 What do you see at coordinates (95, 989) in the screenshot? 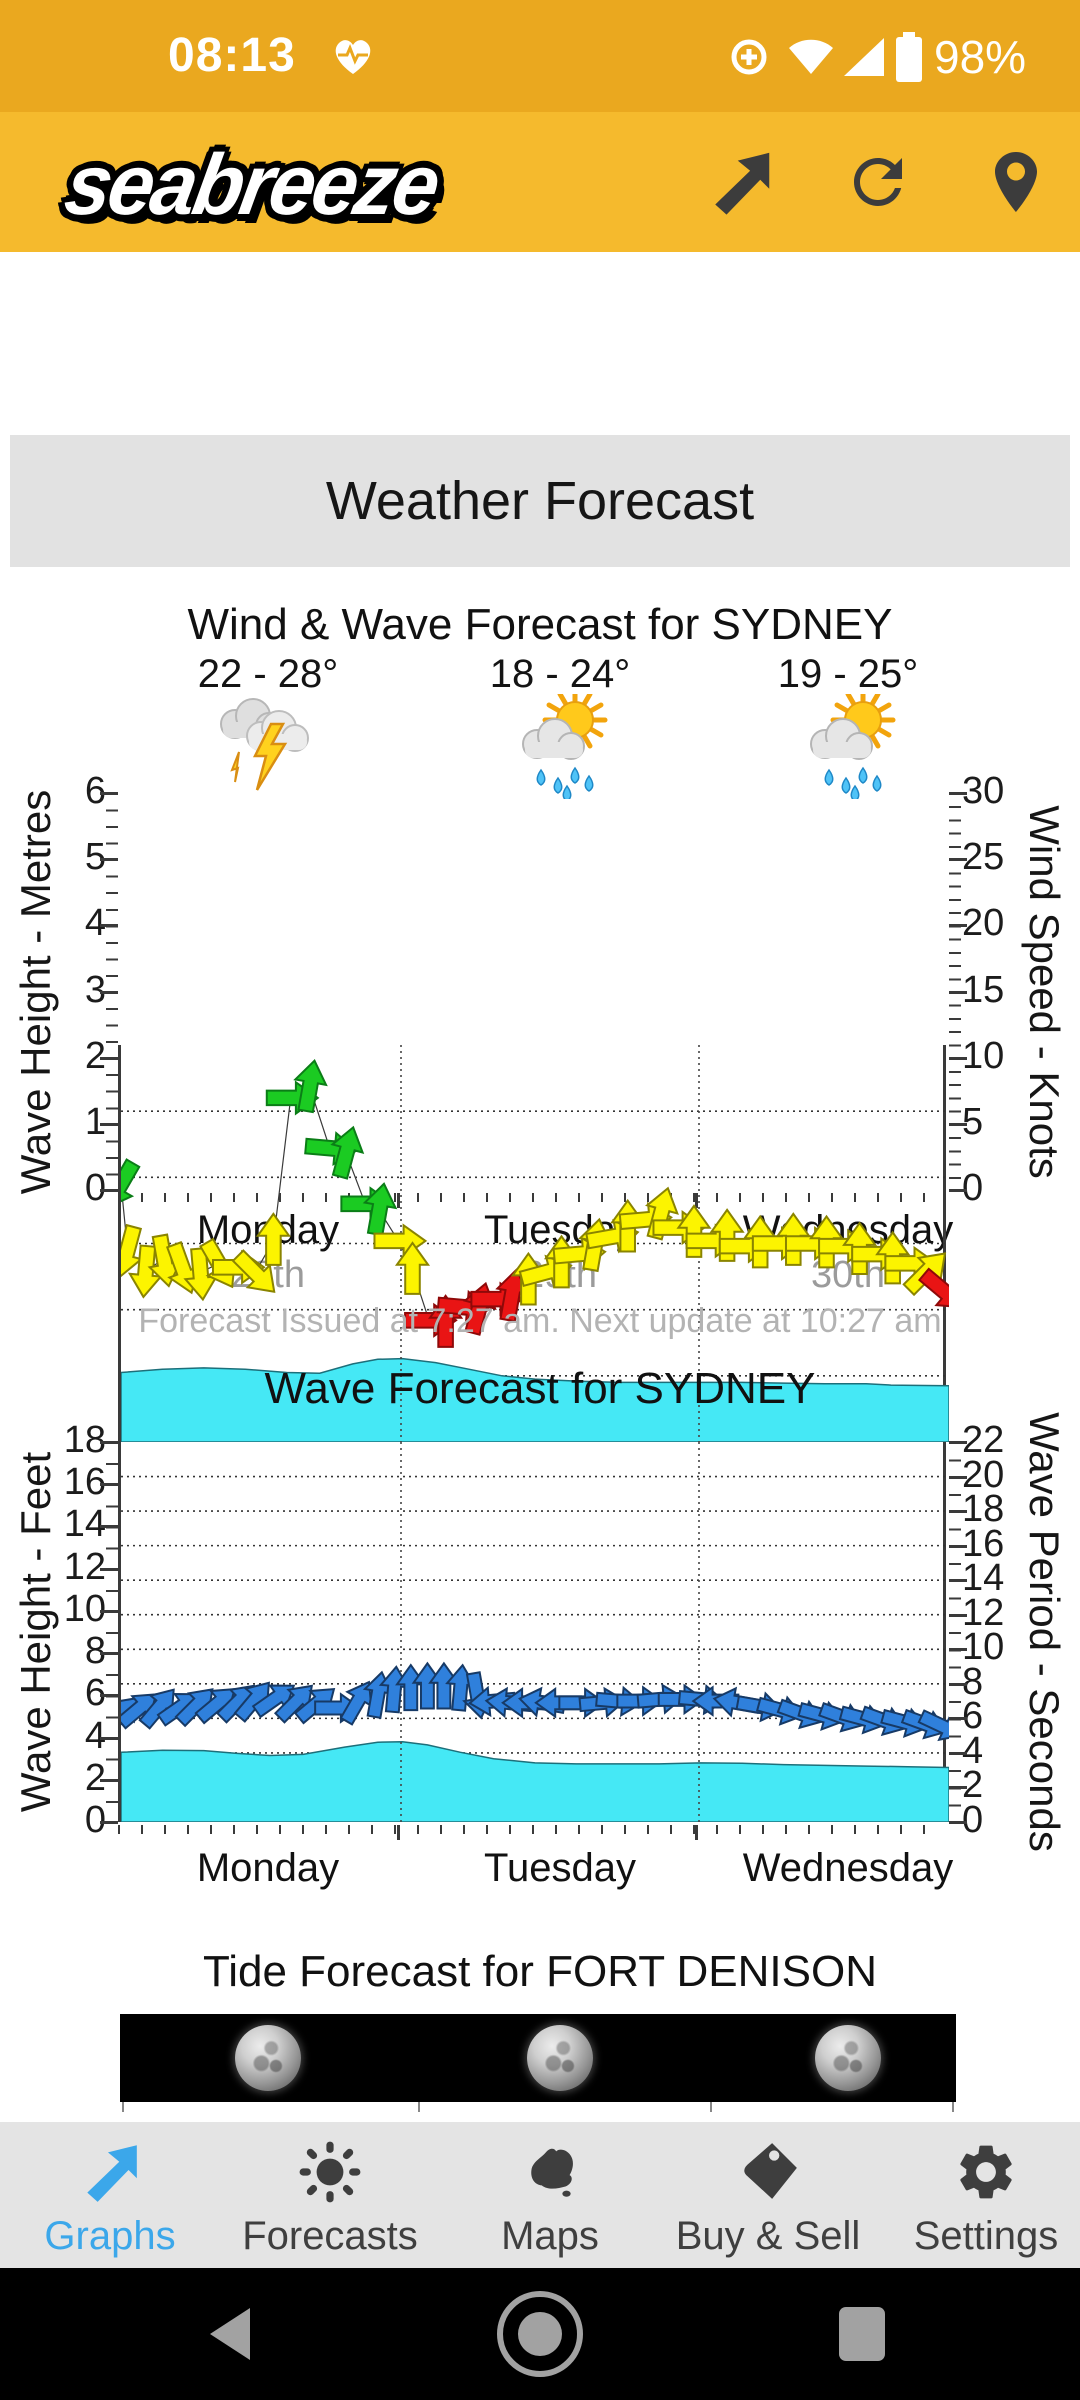
I see `wind-wave-left-tick: 3` at bounding box center [95, 989].